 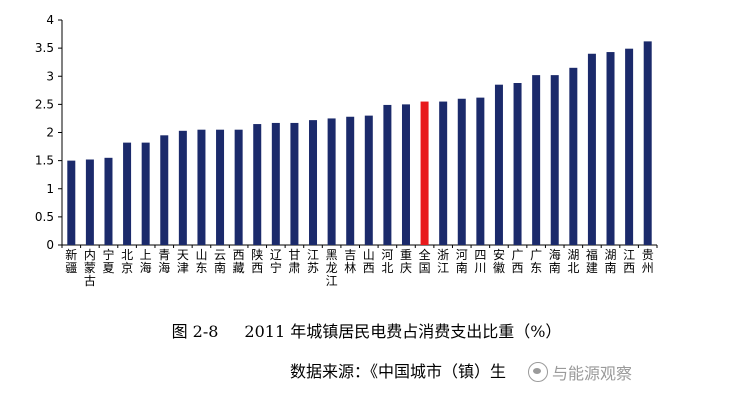 What do you see at coordinates (50, 189) in the screenshot?
I see `y-tick-label: 1` at bounding box center [50, 189].